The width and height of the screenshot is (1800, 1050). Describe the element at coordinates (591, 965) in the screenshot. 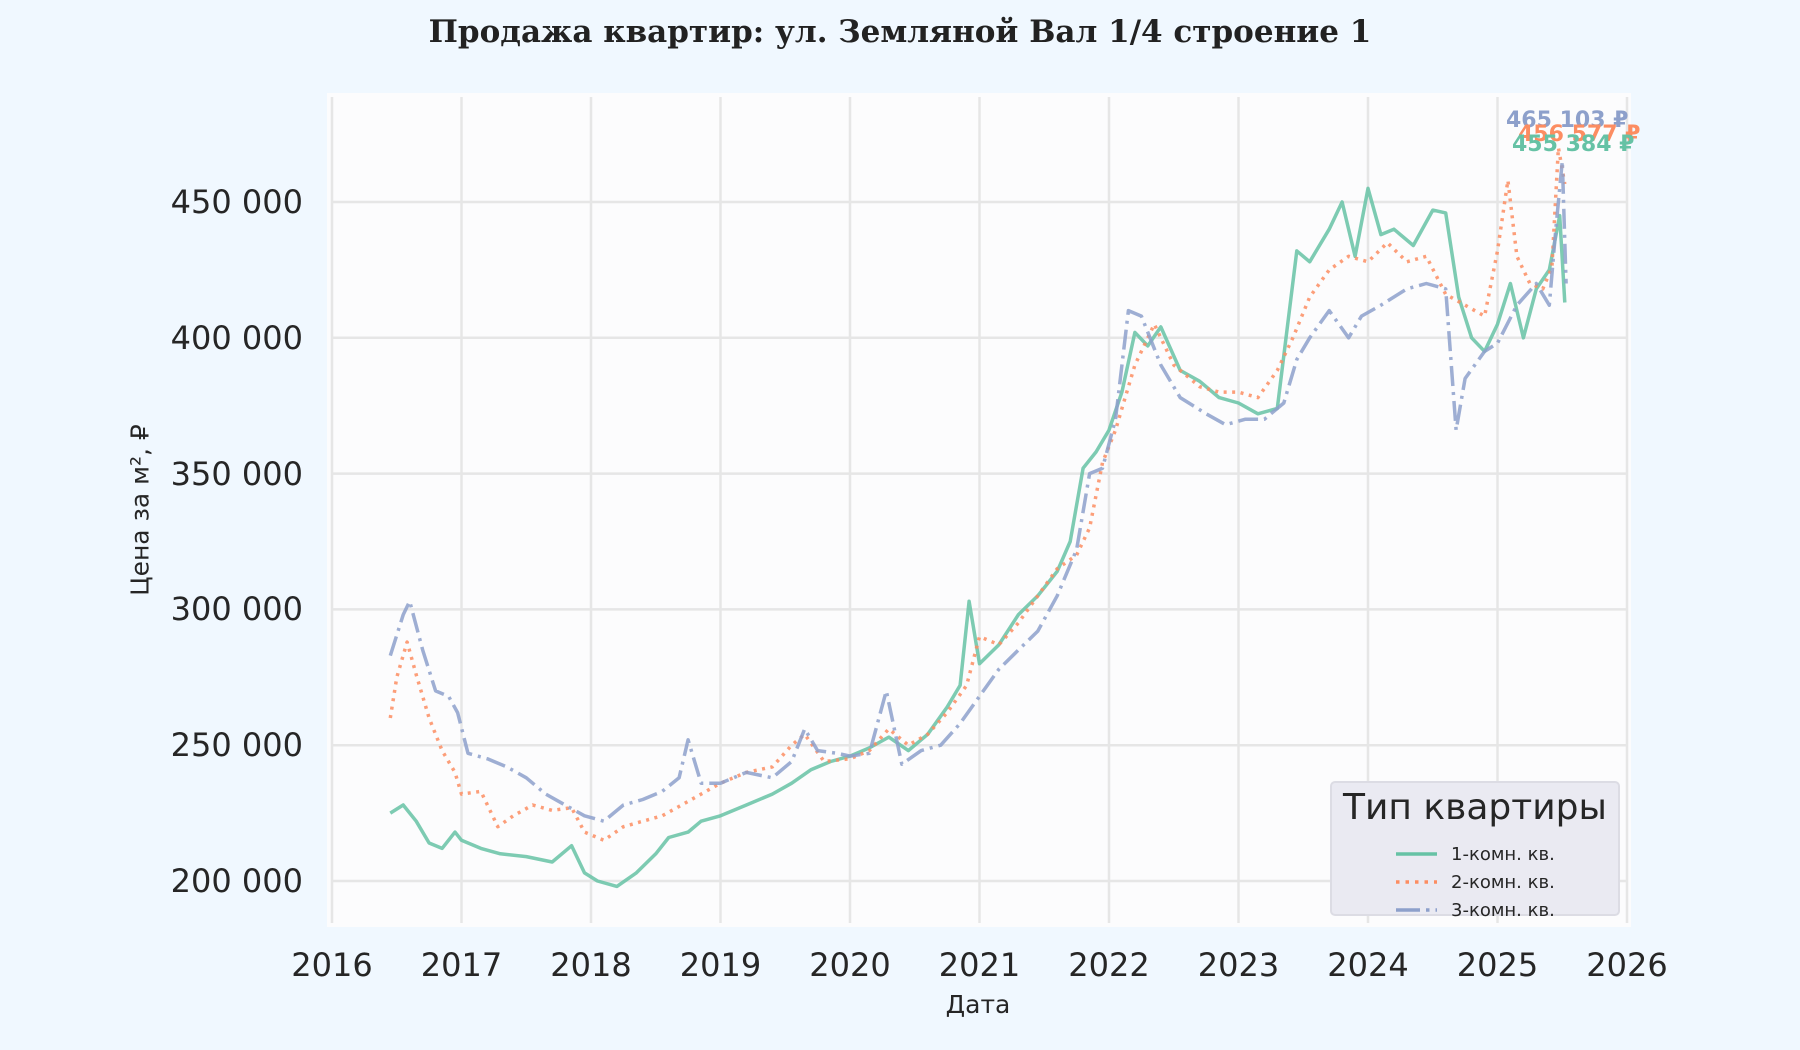

I see `x-tick-label: 2018` at that location.